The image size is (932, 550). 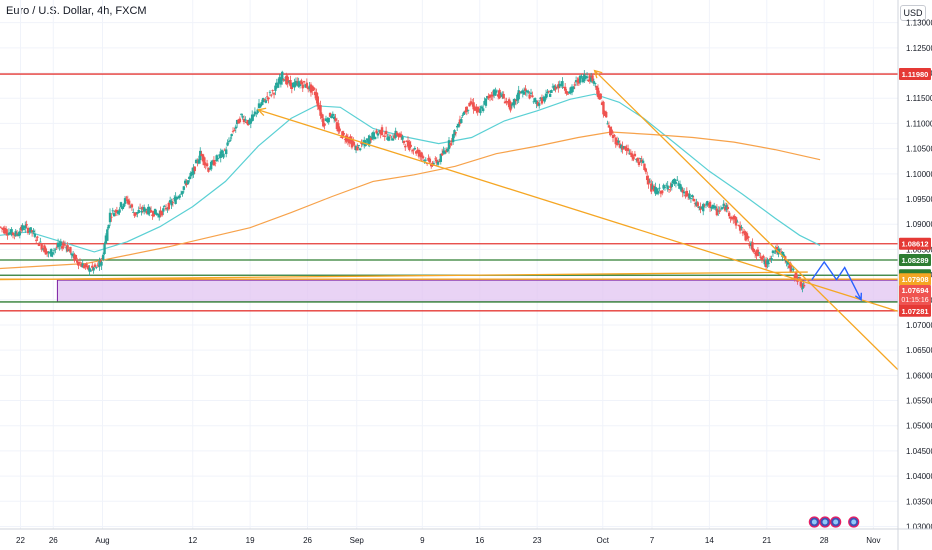 I want to click on y-tick-label: 1.04000, so click(x=919, y=476).